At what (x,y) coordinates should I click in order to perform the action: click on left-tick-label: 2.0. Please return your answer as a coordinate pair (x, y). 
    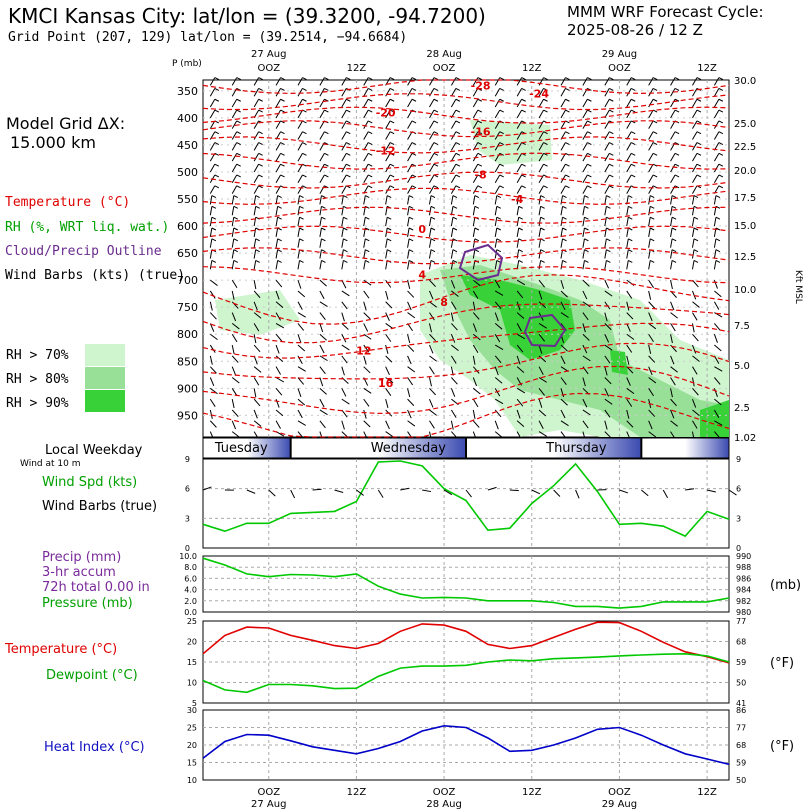
    Looking at the image, I should click on (190, 601).